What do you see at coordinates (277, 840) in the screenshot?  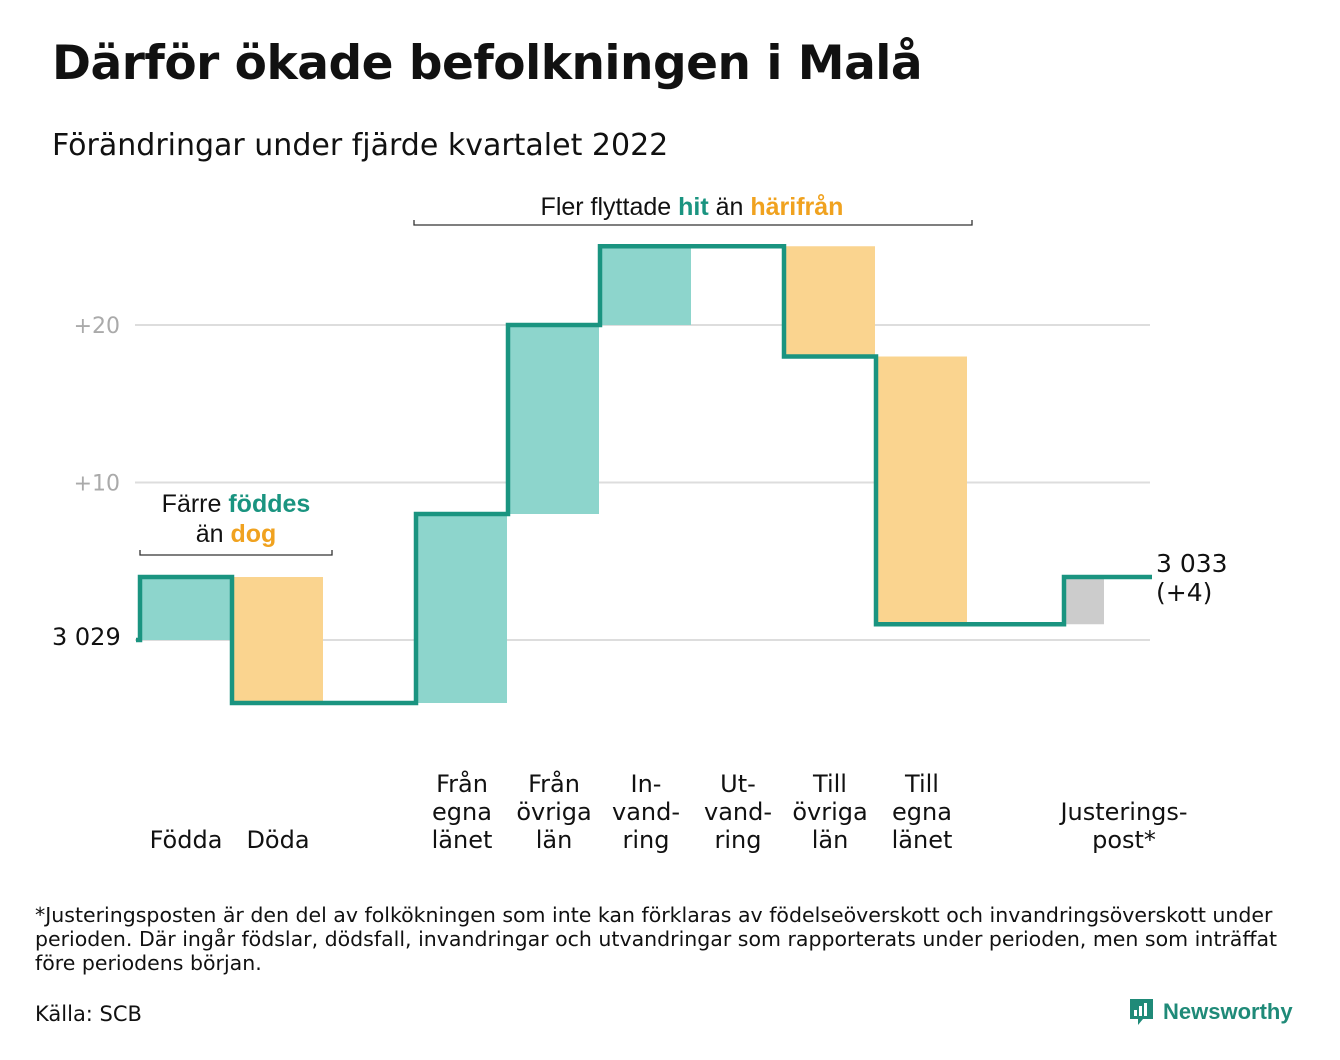 I see `category-label: Döda` at bounding box center [277, 840].